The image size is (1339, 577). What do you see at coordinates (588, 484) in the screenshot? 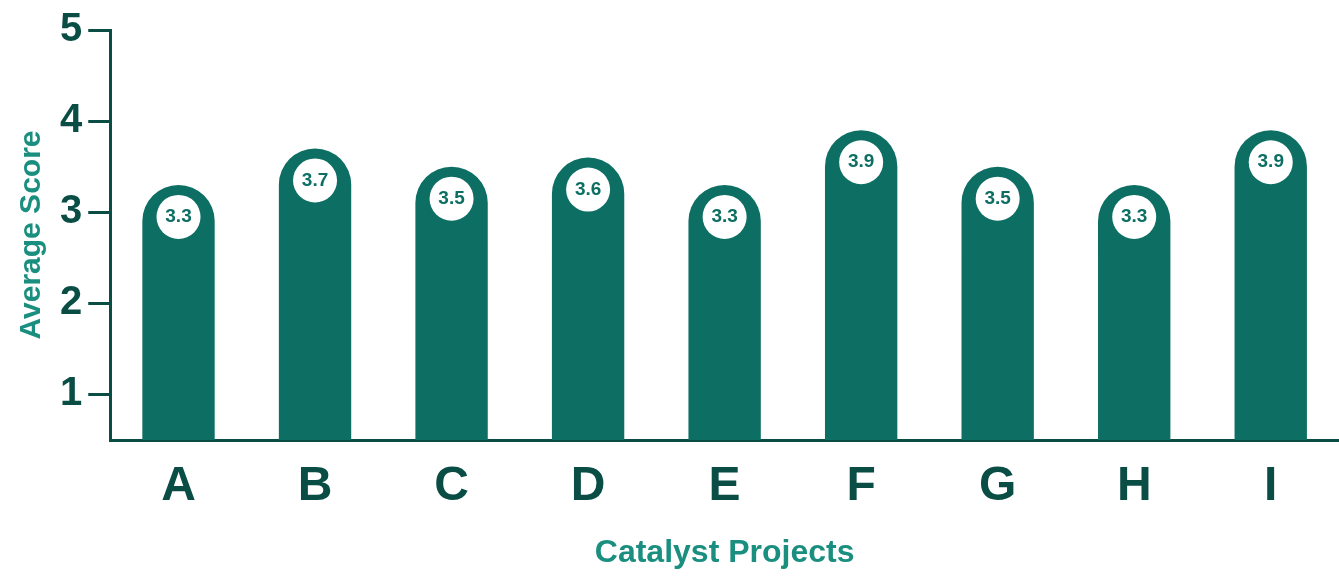
I see `x-tick-label: D` at bounding box center [588, 484].